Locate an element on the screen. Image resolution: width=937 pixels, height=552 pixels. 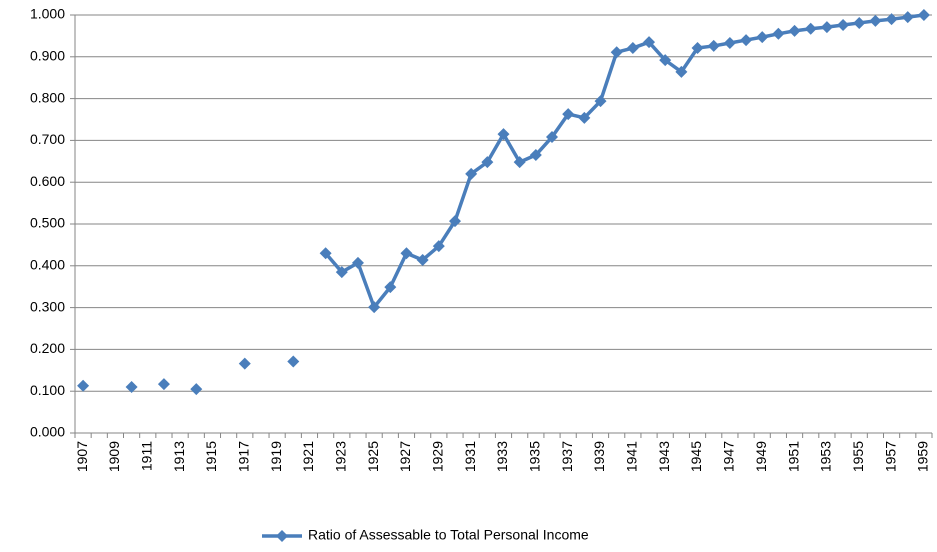
x-tick-label: 1915 is located at coordinates (211, 456).